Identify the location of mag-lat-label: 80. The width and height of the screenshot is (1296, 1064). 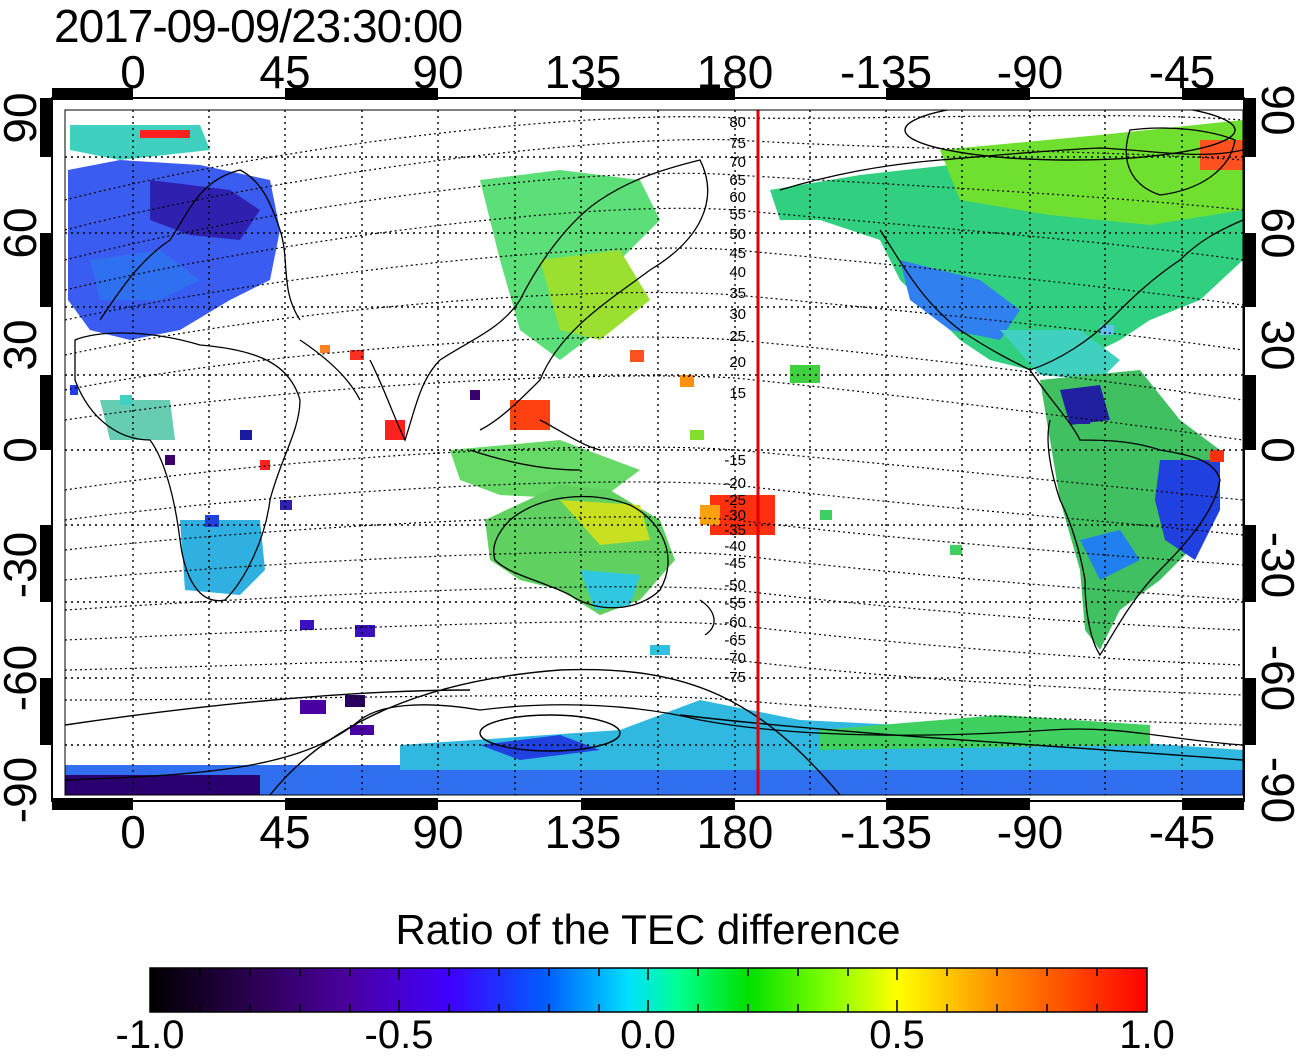
(737, 122).